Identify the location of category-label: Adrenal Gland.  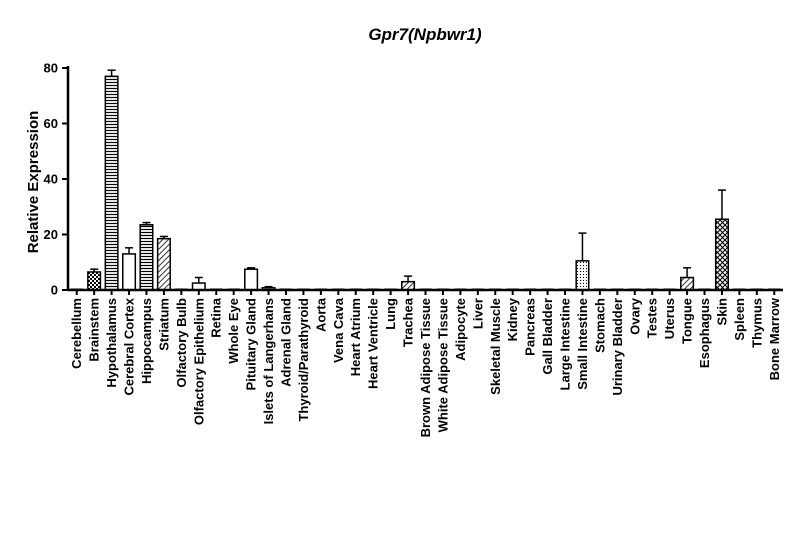
(285, 342).